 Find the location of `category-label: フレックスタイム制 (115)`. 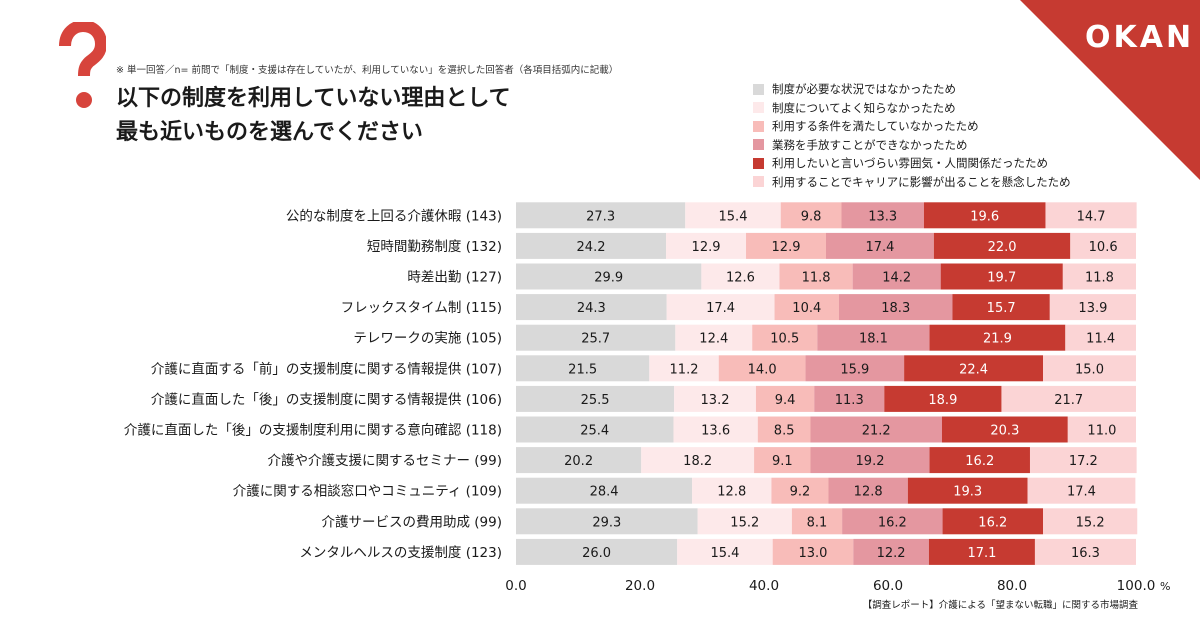

category-label: フレックスタイム制 (115) is located at coordinates (421, 308).